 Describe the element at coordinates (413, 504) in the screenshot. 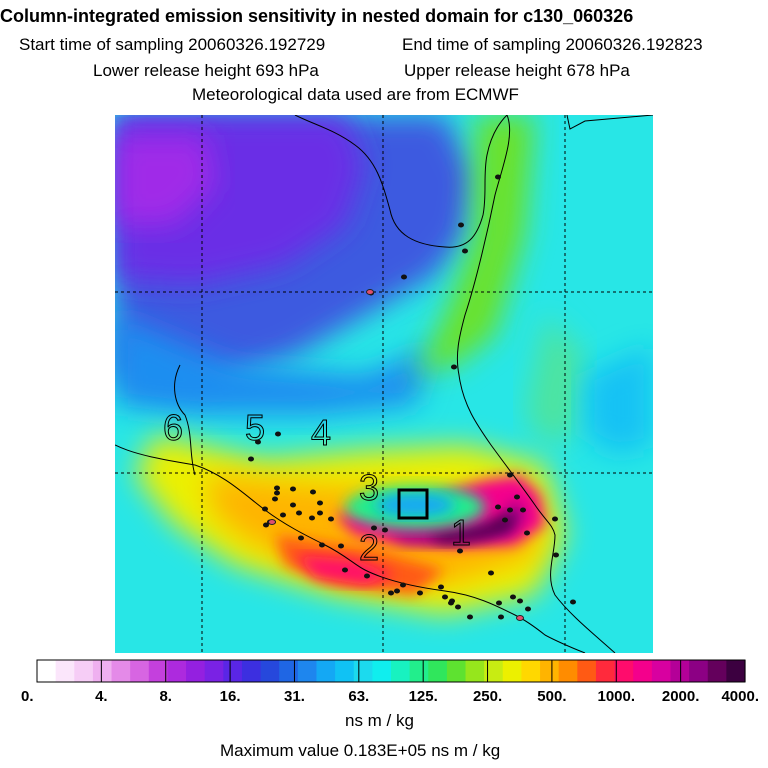

I see `release-box` at that location.